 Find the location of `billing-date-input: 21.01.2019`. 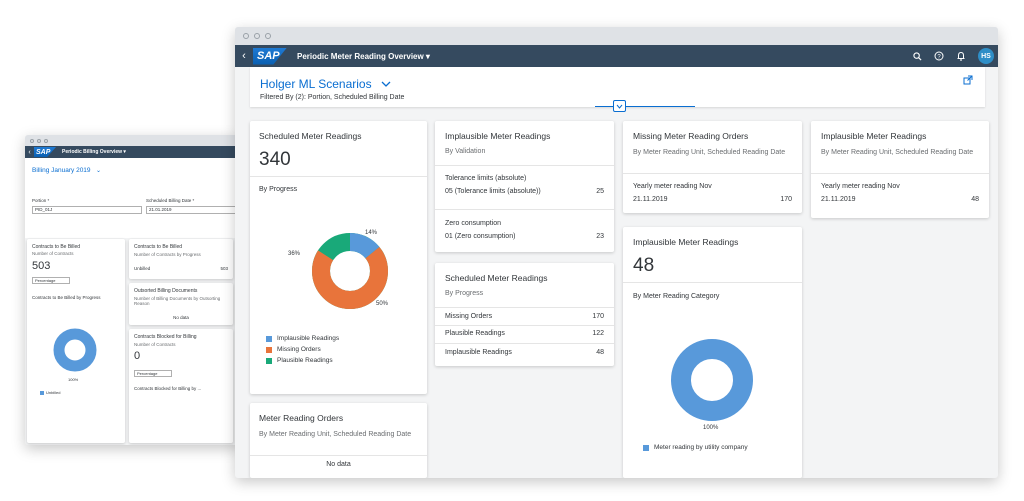

billing-date-input: 21.01.2019 is located at coordinates (191, 210).